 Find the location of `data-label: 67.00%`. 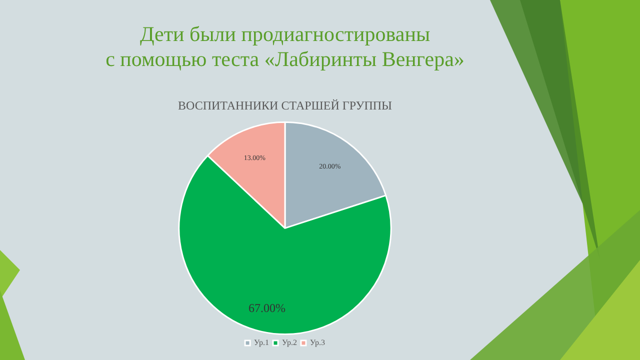

data-label: 67.00% is located at coordinates (267, 308).